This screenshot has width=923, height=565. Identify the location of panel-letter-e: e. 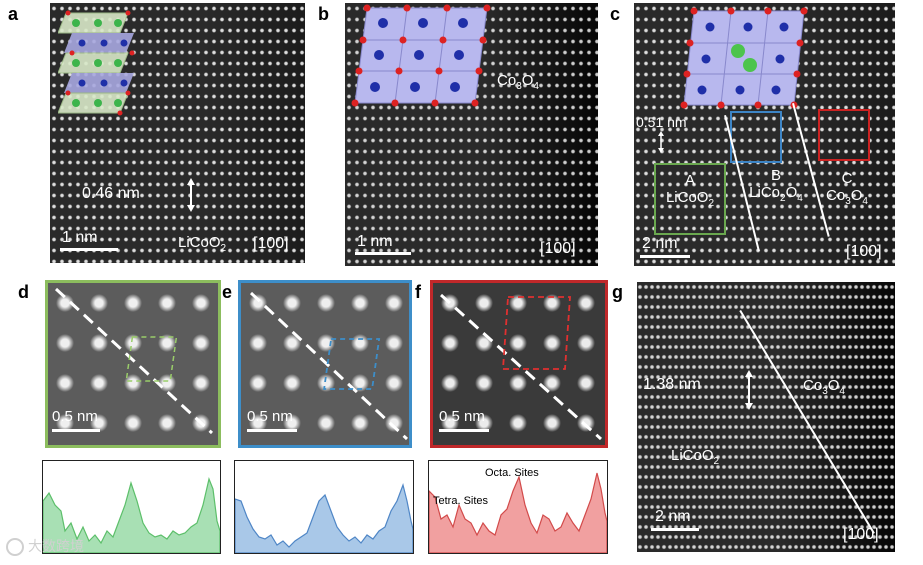
(227, 292).